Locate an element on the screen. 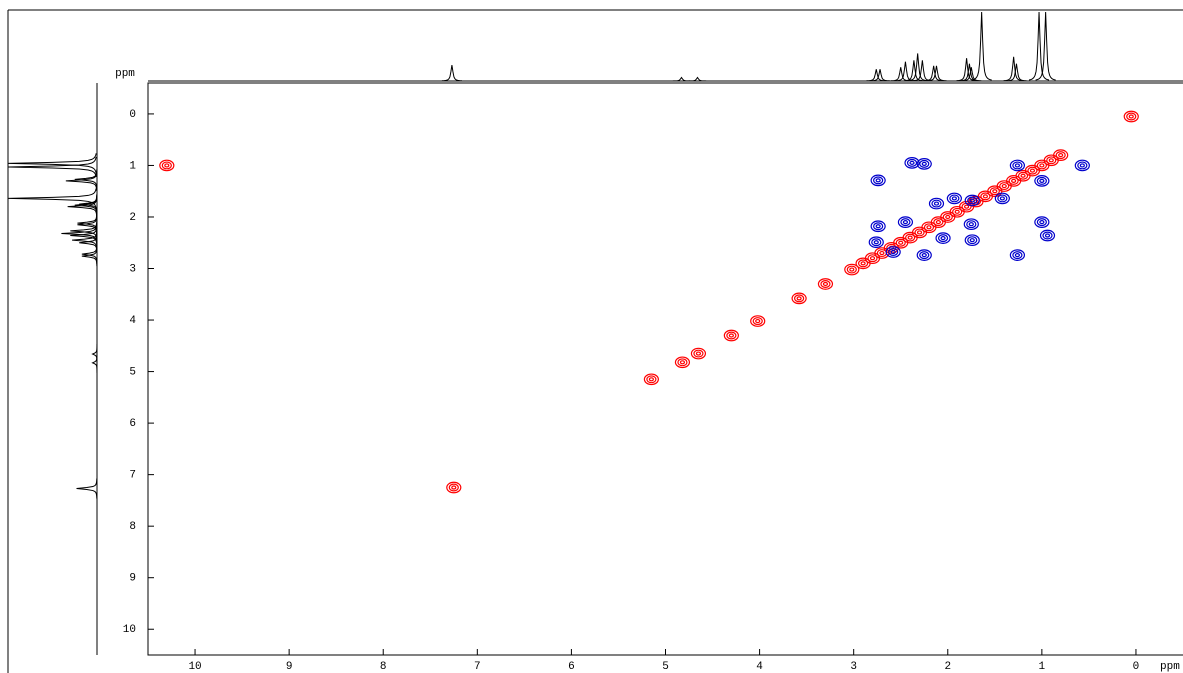 Image resolution: width=1183 pixels, height=673 pixels. y-tick-label: 7 is located at coordinates (132, 476).